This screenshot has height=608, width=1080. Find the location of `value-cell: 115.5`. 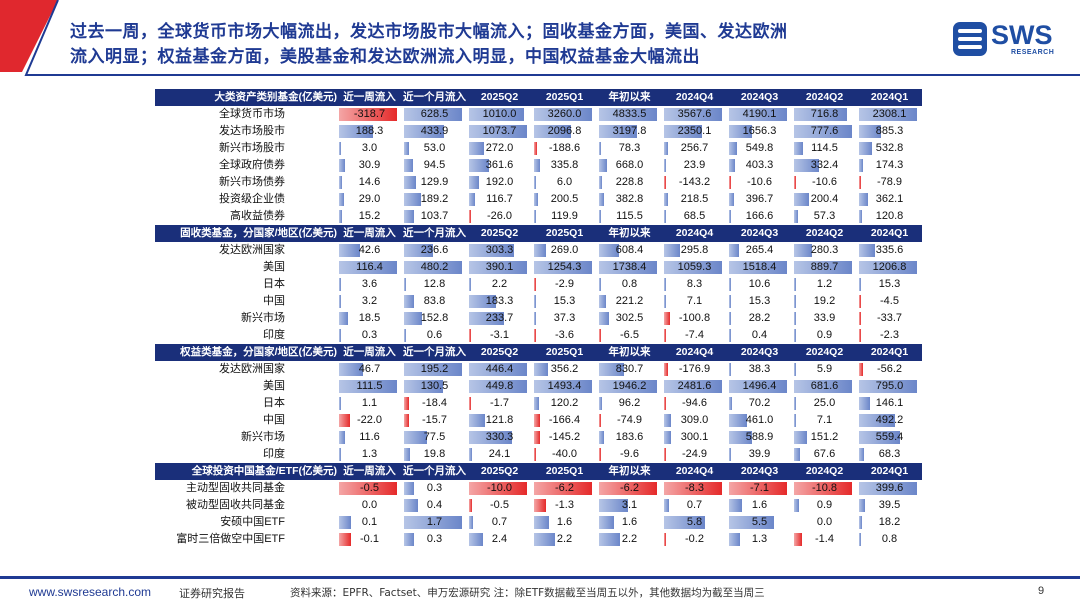

value-cell: 115.5 is located at coordinates (629, 216).